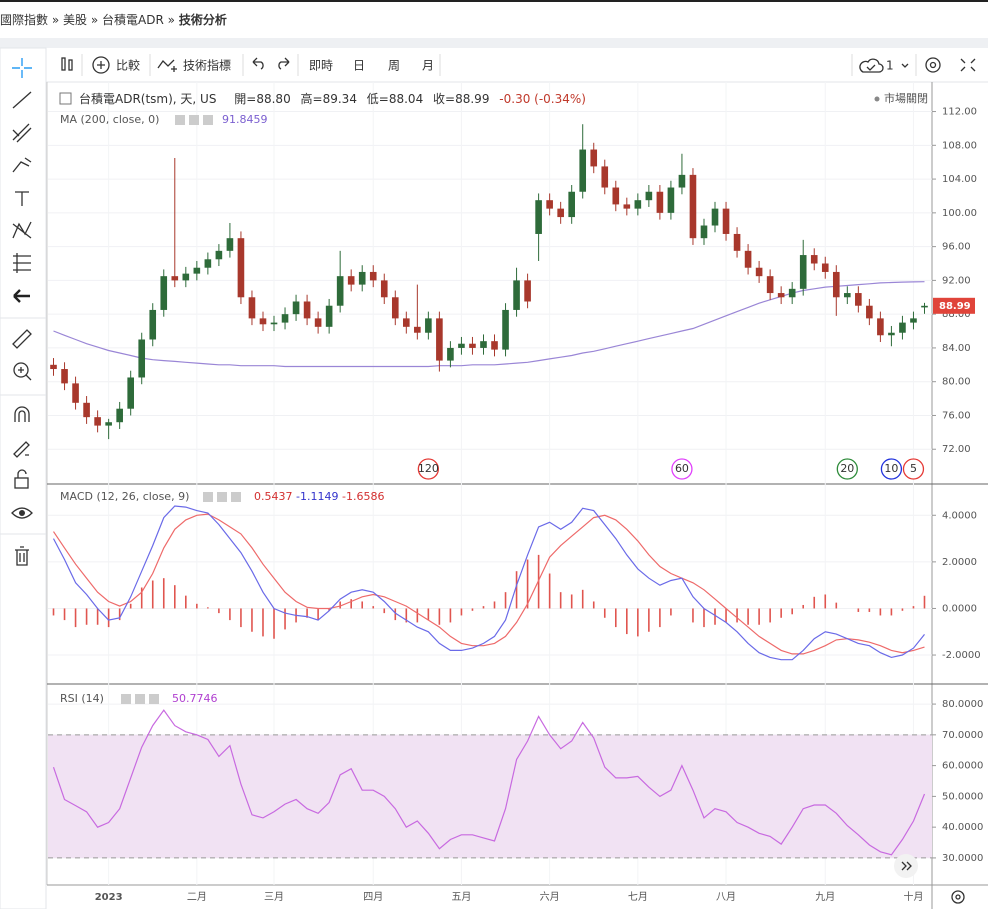 This screenshot has width=988, height=909. Describe the element at coordinates (22, 556) in the screenshot. I see `delete-tool` at that location.